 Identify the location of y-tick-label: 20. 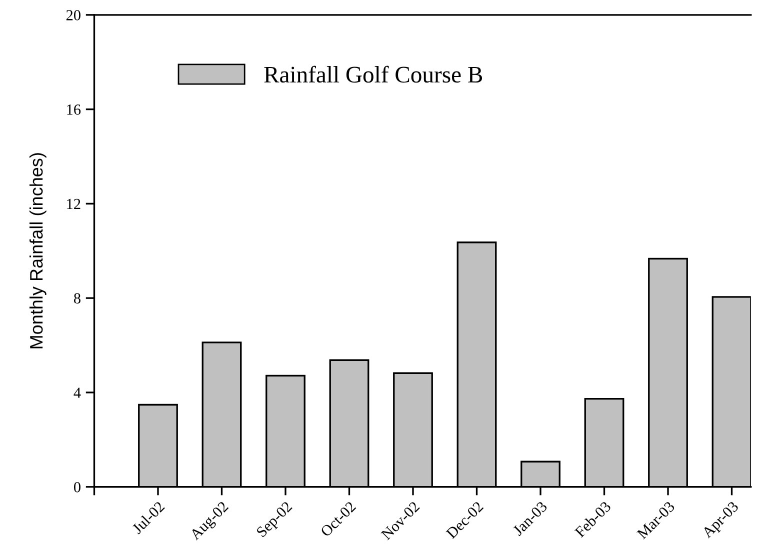
(73, 15).